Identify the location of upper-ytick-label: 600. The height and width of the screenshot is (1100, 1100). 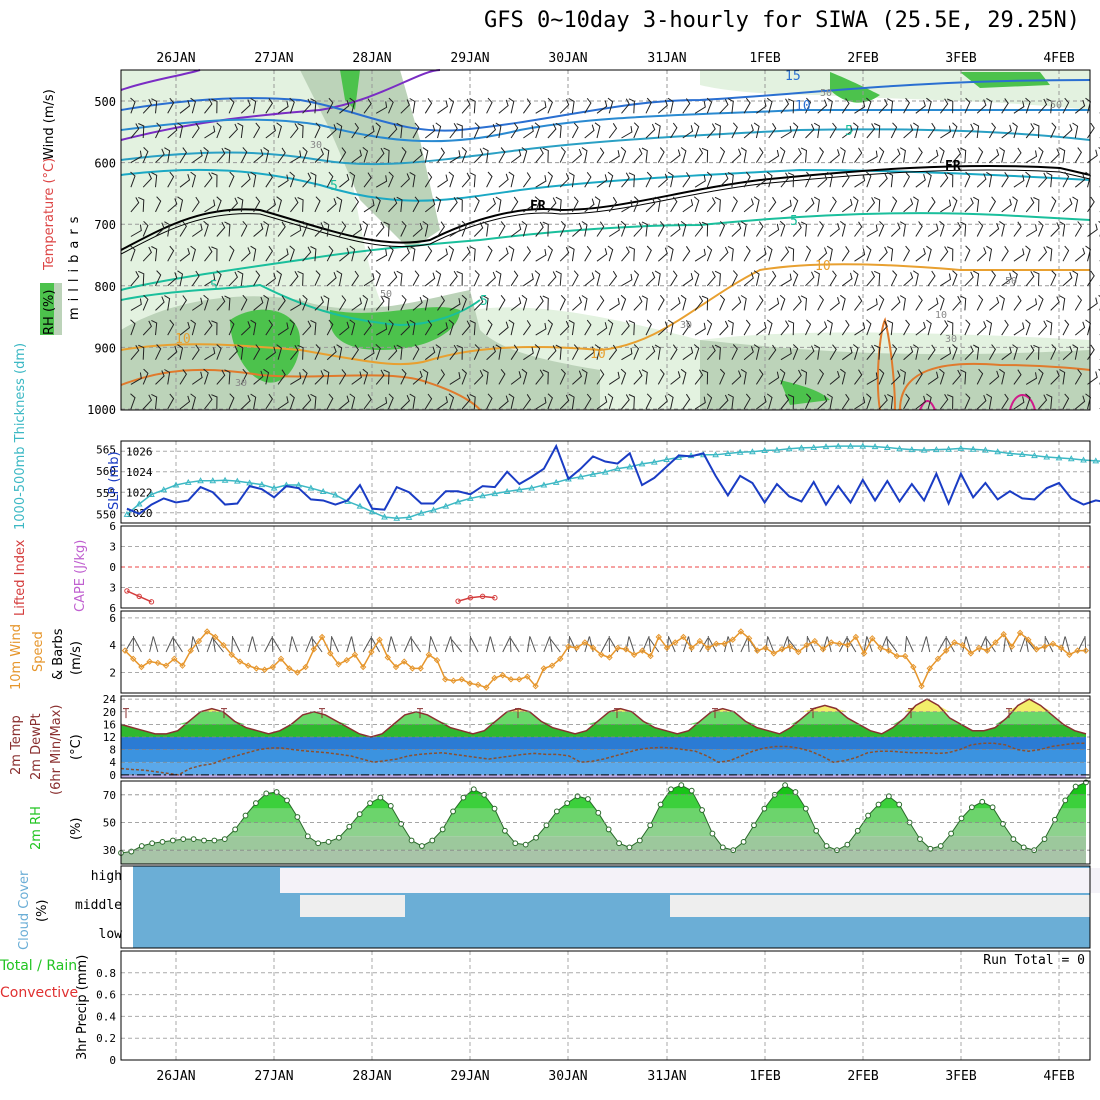
(105, 164).